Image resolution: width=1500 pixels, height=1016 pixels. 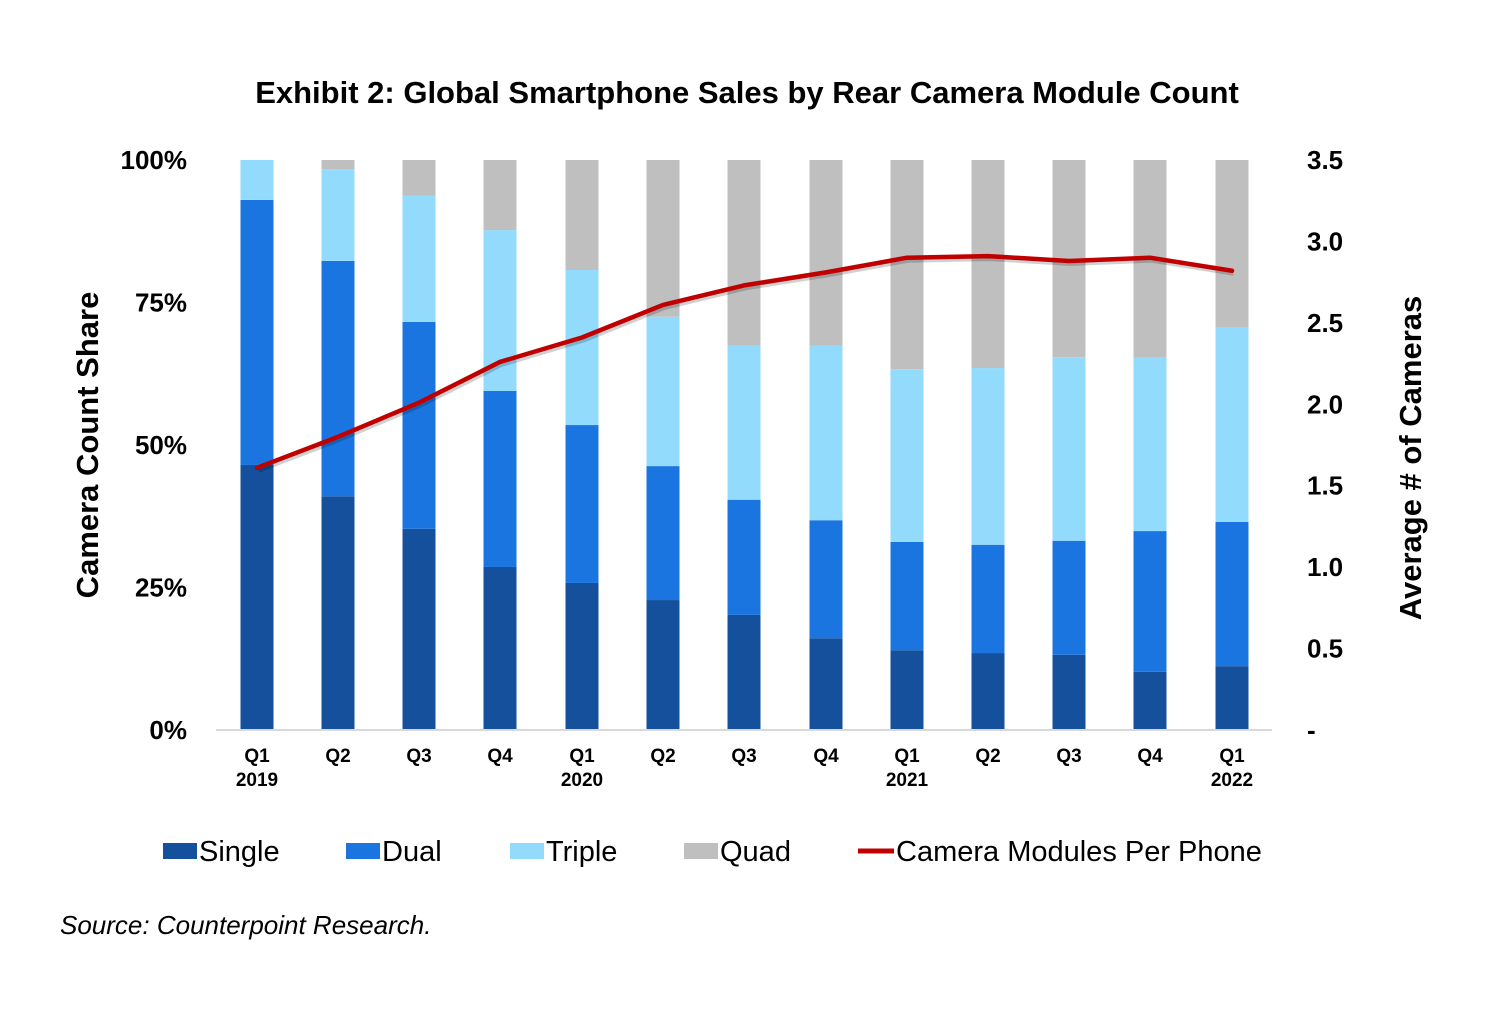 I want to click on right-axis-ticks: - 0.5 1.0 1.5 2.0 2.5 3.0 3.5, so click(x=1325, y=445).